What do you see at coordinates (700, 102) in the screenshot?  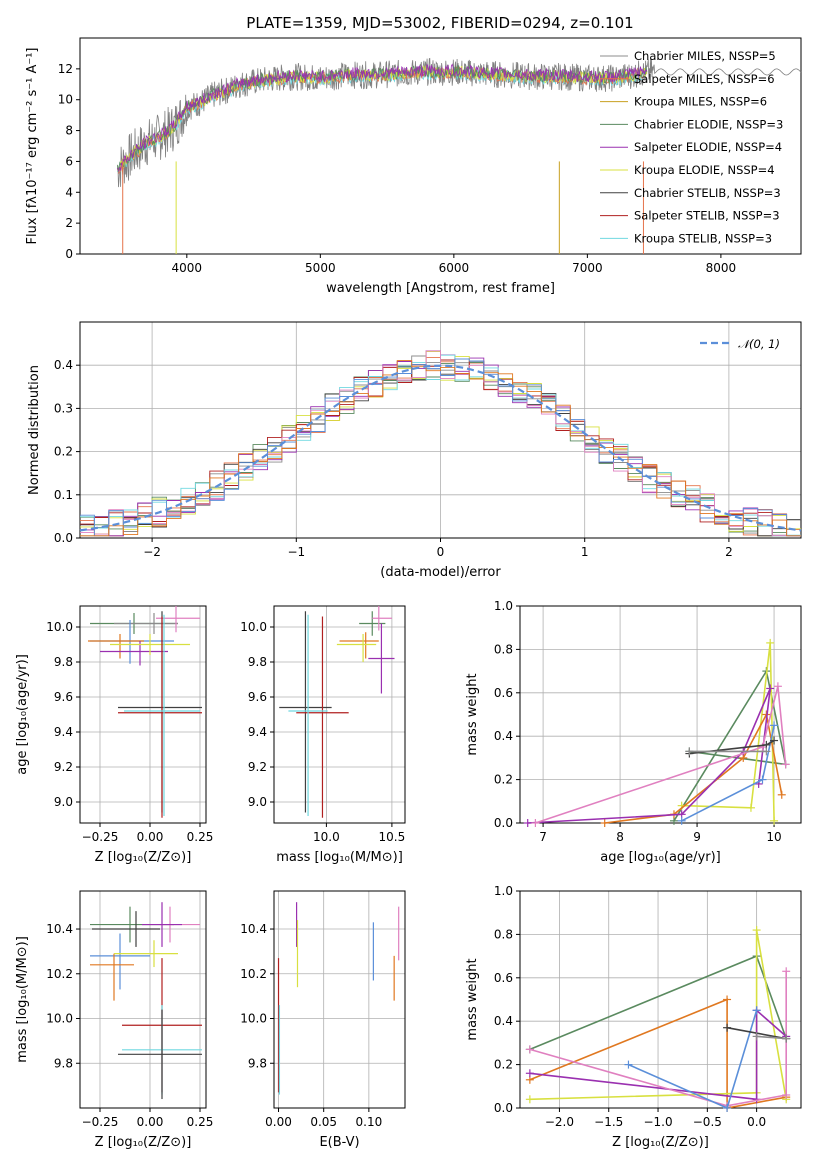 I see `legend-entry: Kroupa MILES, NSSP=6` at bounding box center [700, 102].